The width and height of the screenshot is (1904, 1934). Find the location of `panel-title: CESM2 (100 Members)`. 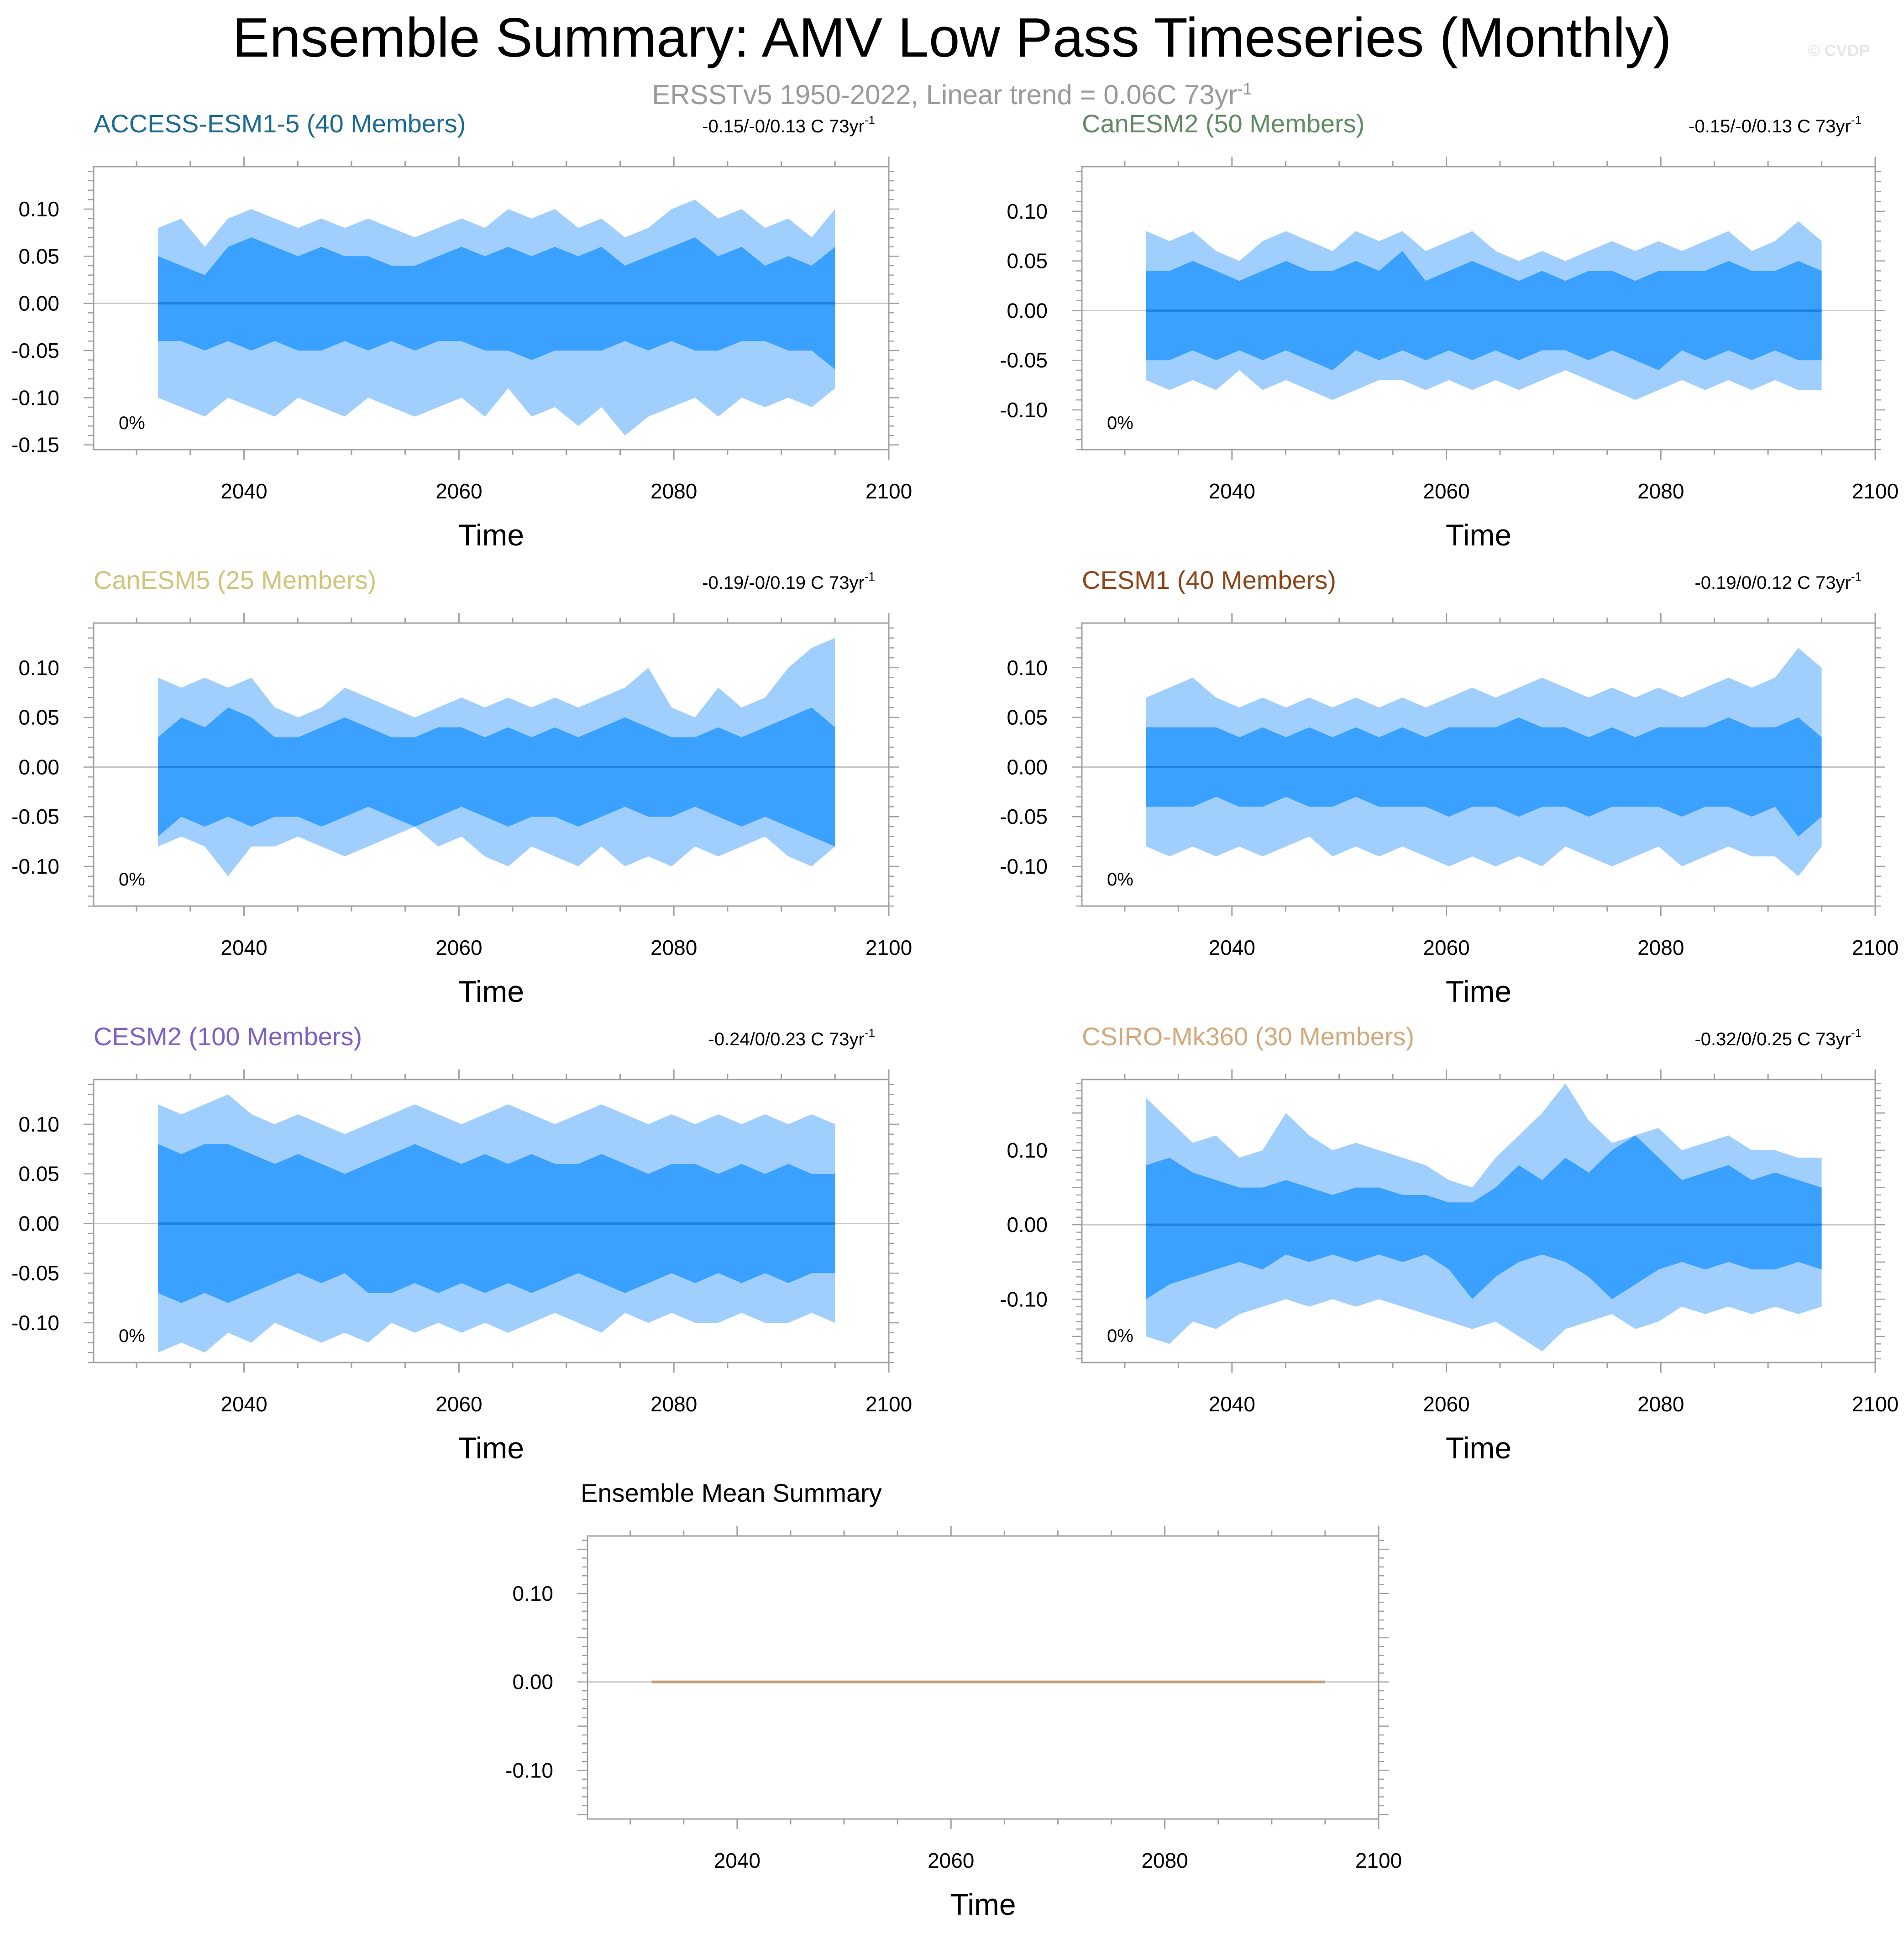

panel-title: CESM2 (100 Members) is located at coordinates (228, 1036).